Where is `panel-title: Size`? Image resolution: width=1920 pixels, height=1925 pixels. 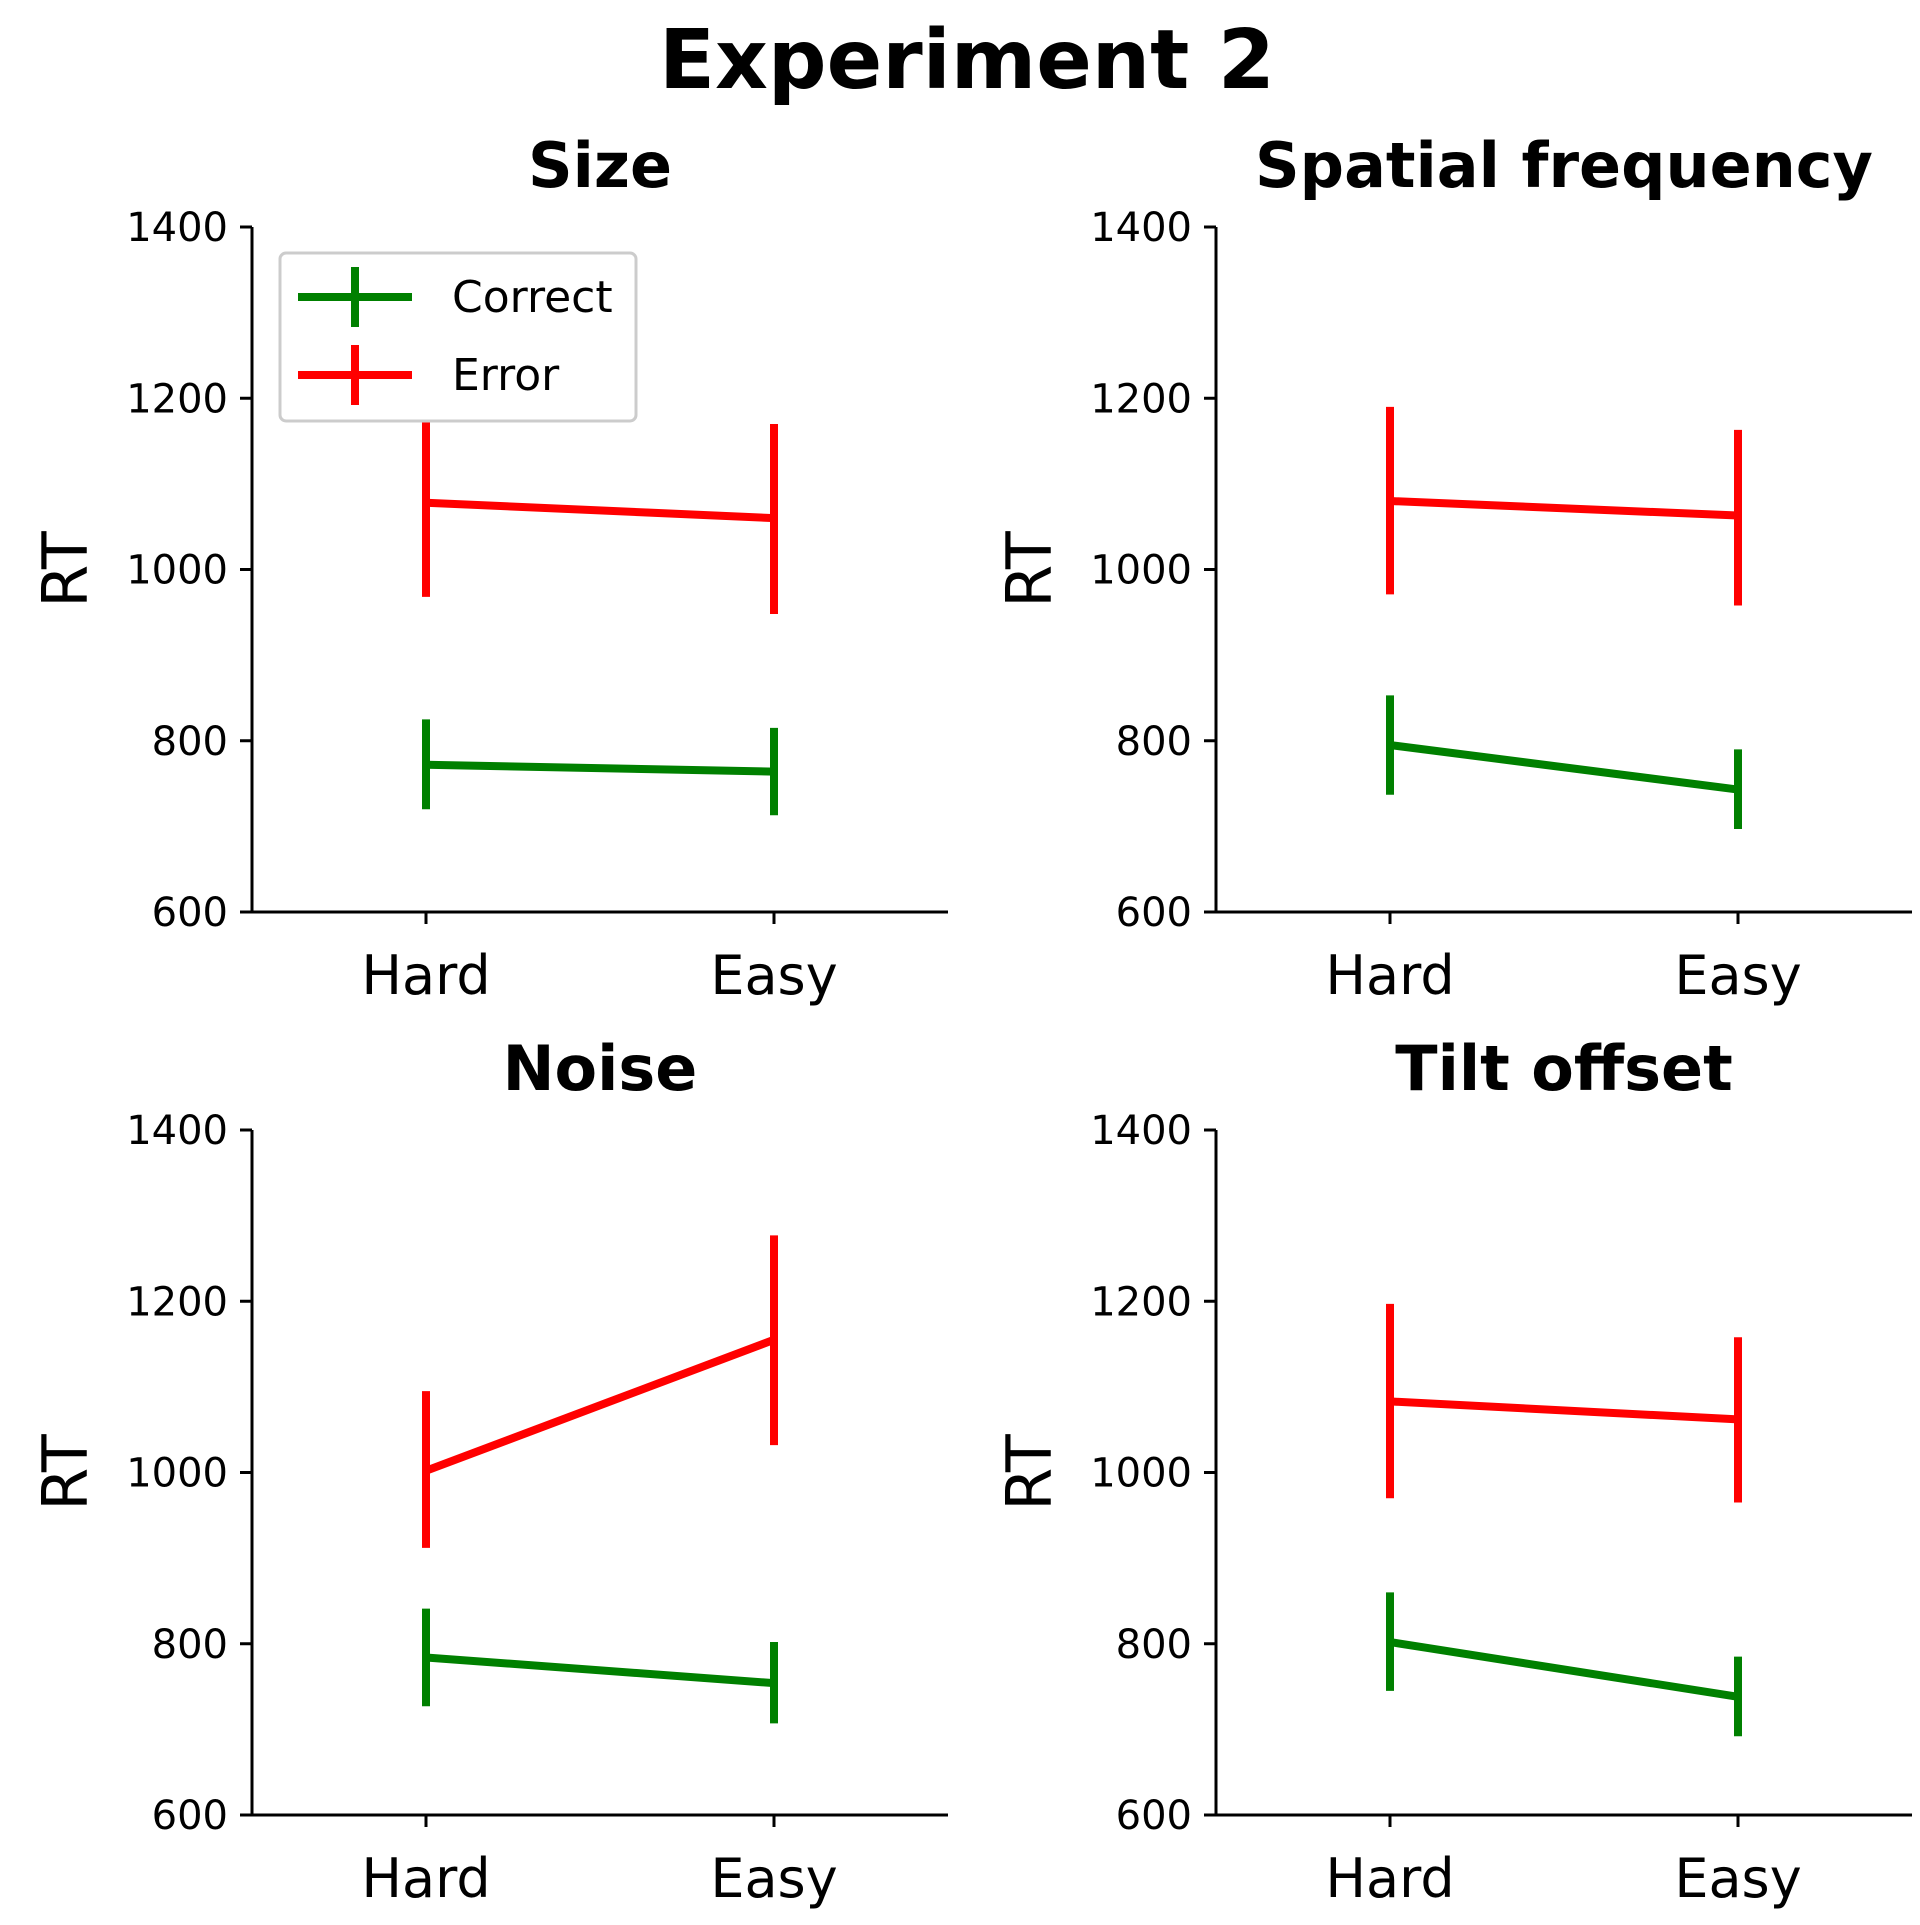
panel-title: Size is located at coordinates (600, 165).